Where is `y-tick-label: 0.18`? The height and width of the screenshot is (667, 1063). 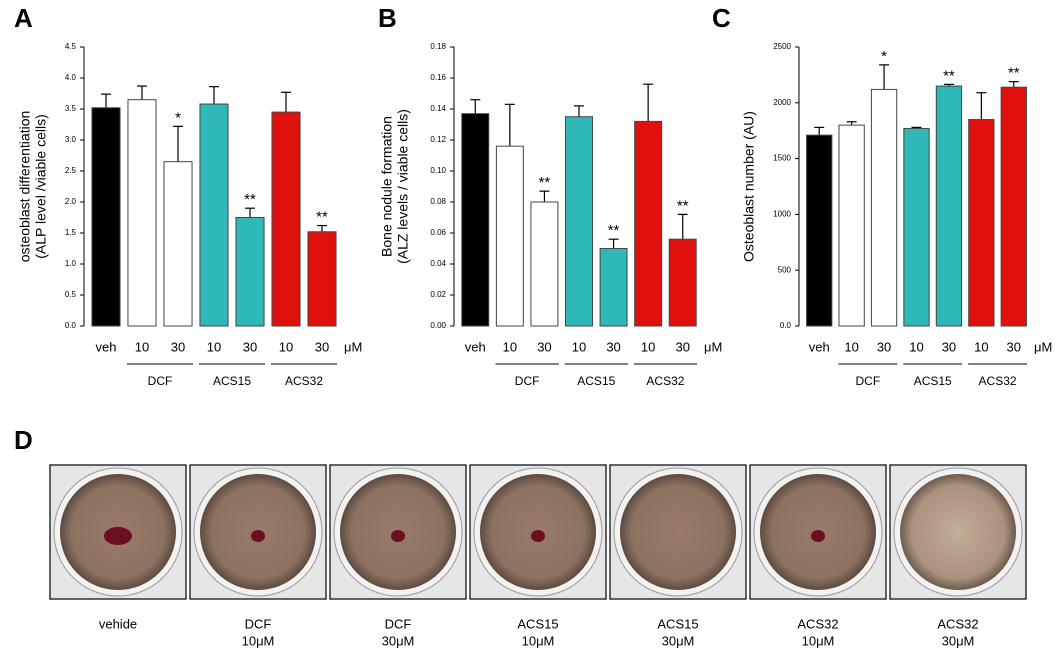 y-tick-label: 0.18 is located at coordinates (438, 46).